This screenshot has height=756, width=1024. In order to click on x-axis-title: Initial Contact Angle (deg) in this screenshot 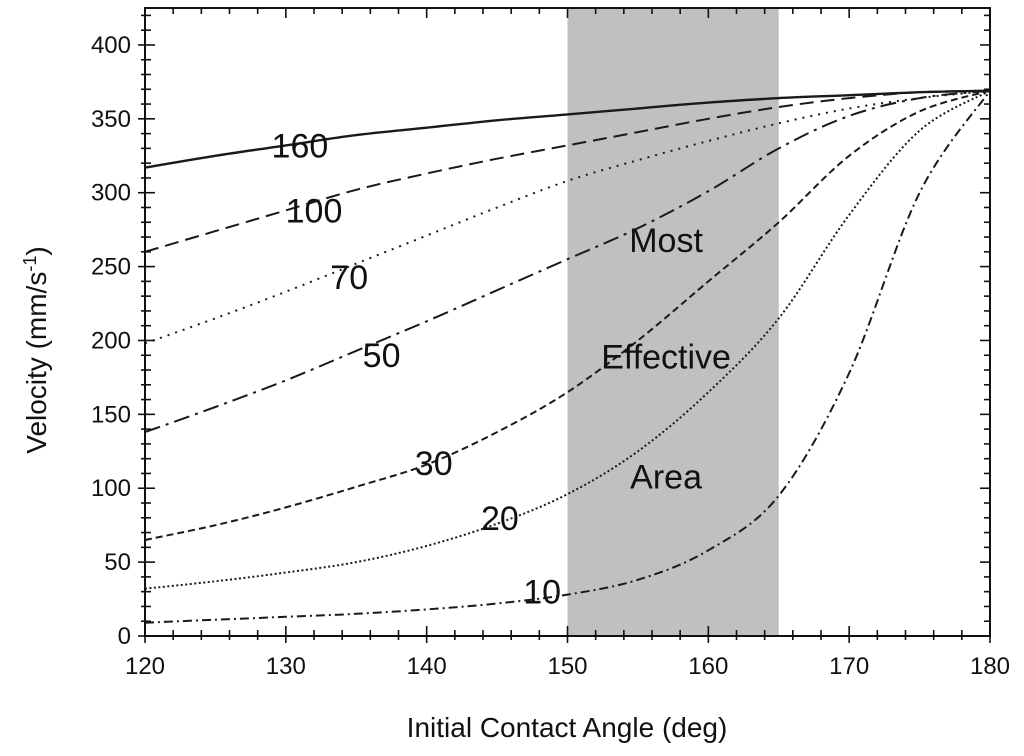, I will do `click(567, 727)`.